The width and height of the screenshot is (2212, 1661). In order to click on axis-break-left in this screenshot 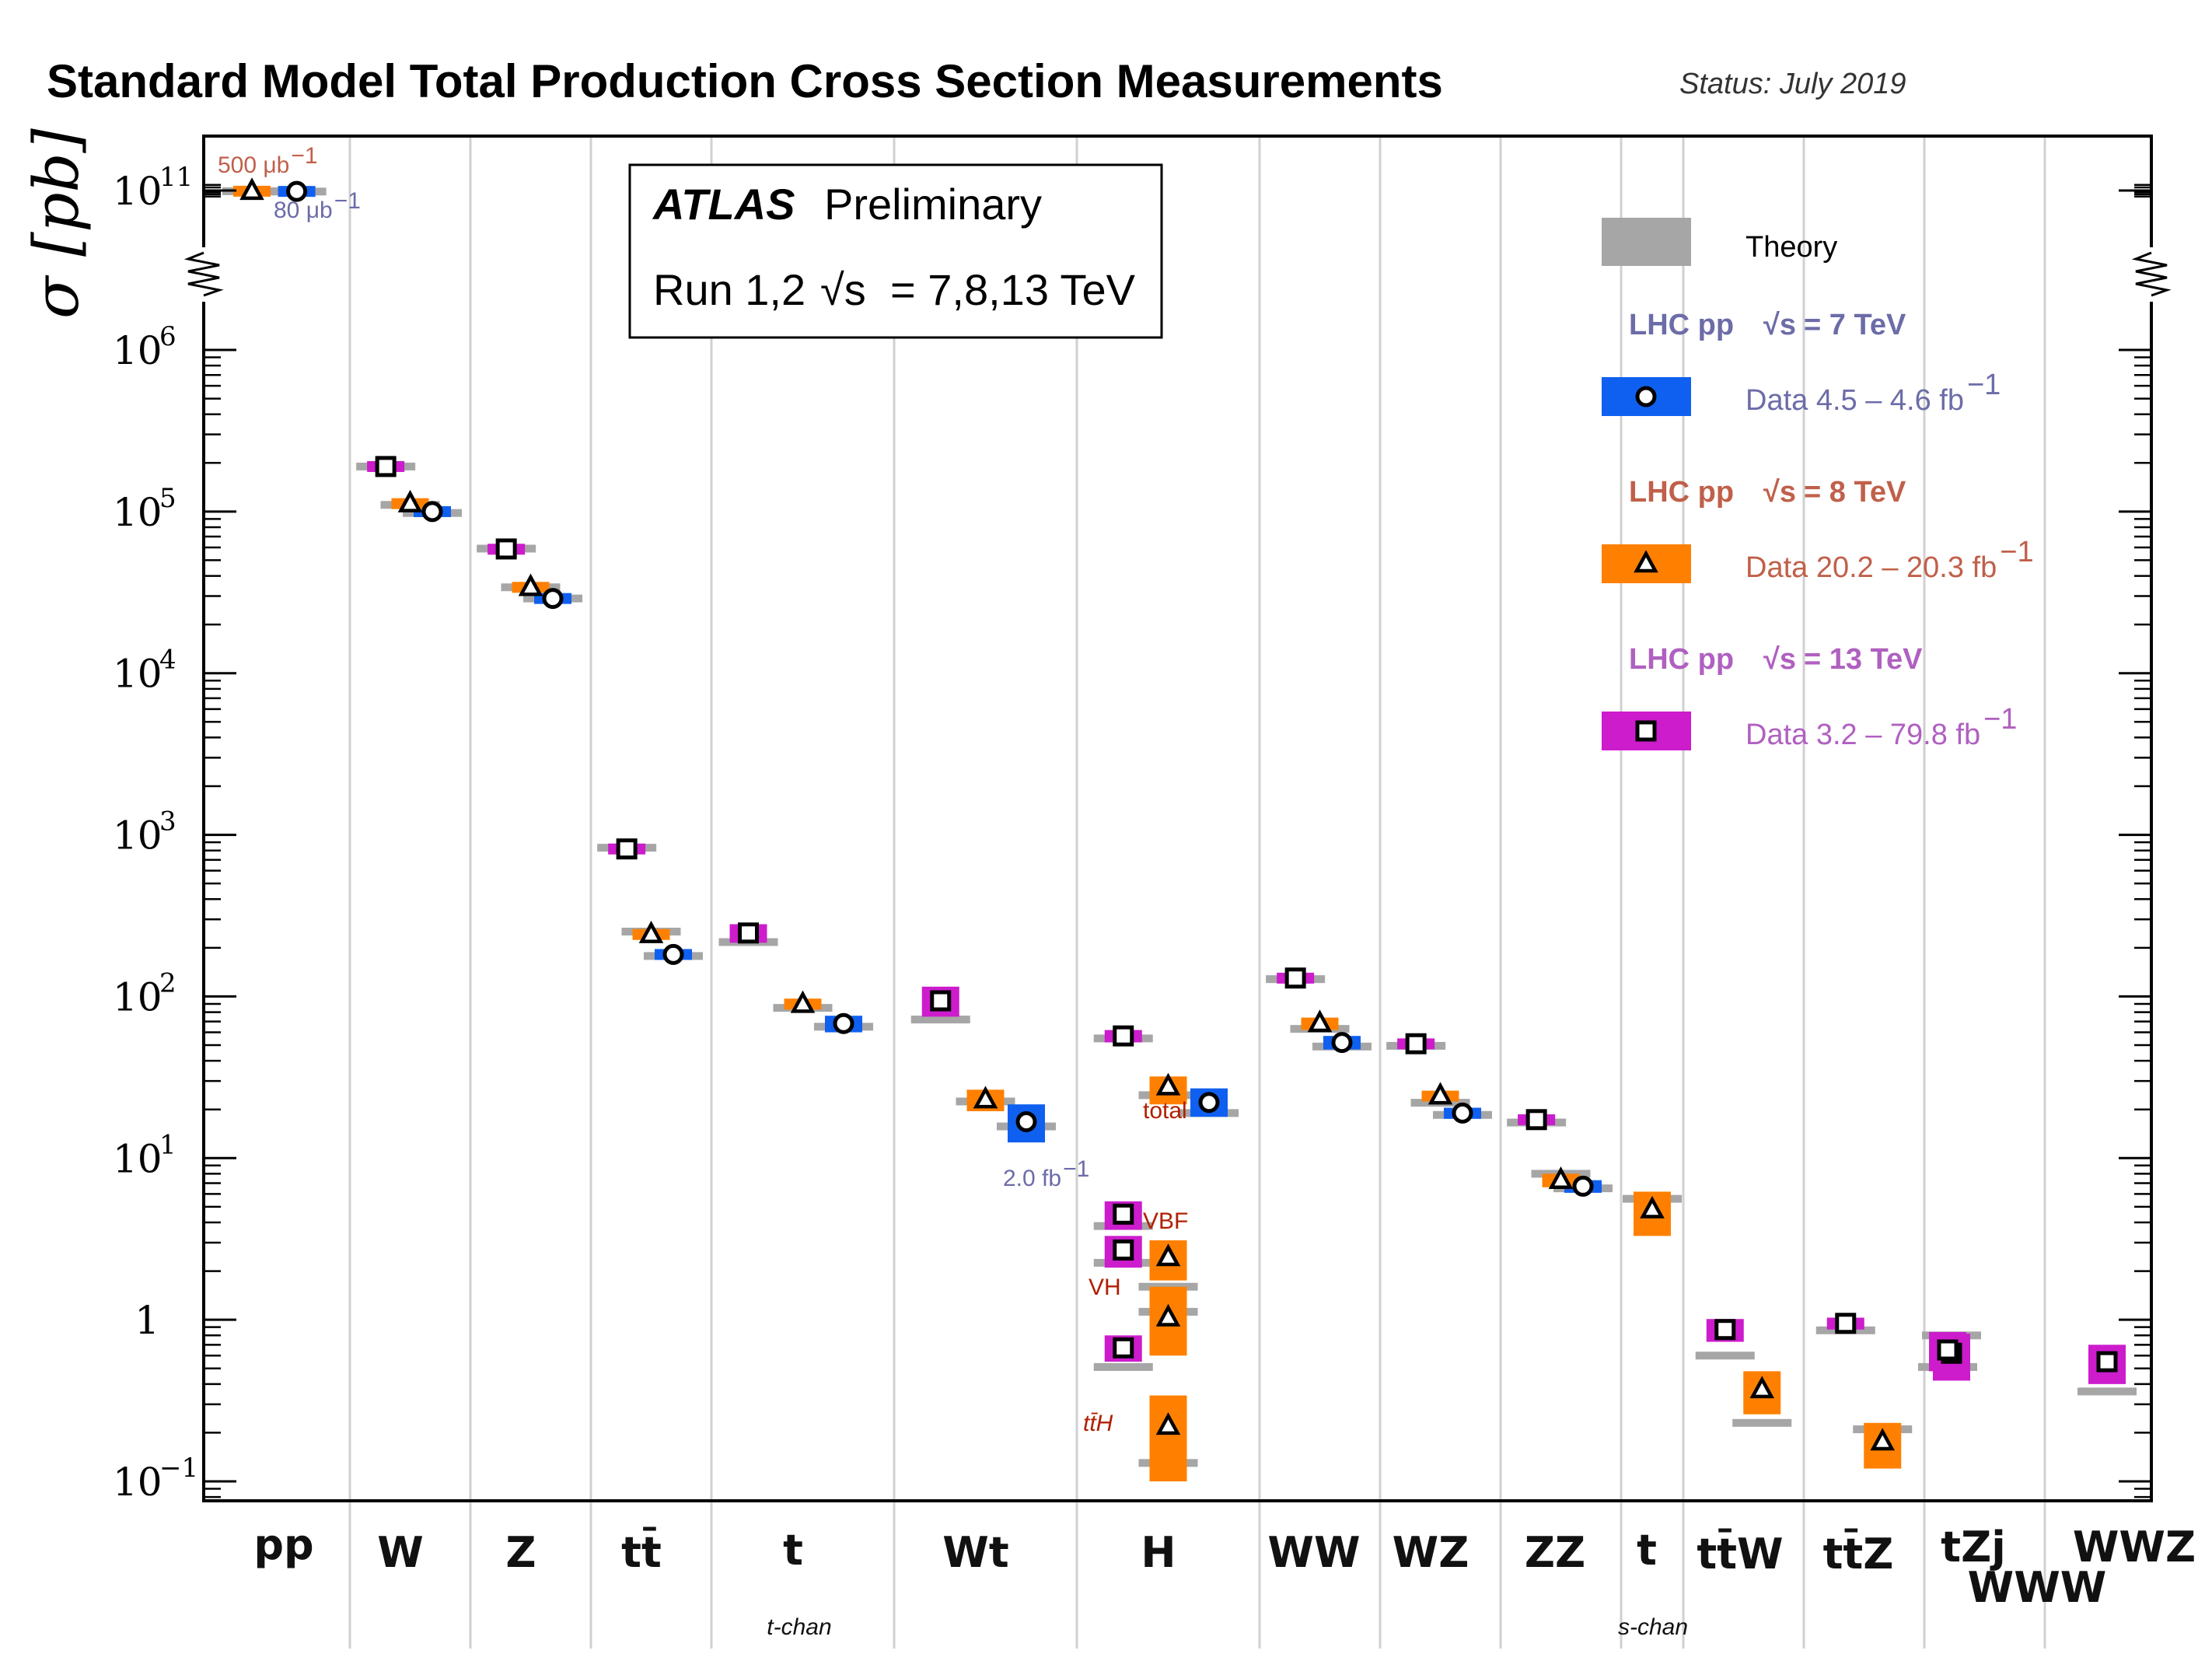, I will do `click(203, 274)`.